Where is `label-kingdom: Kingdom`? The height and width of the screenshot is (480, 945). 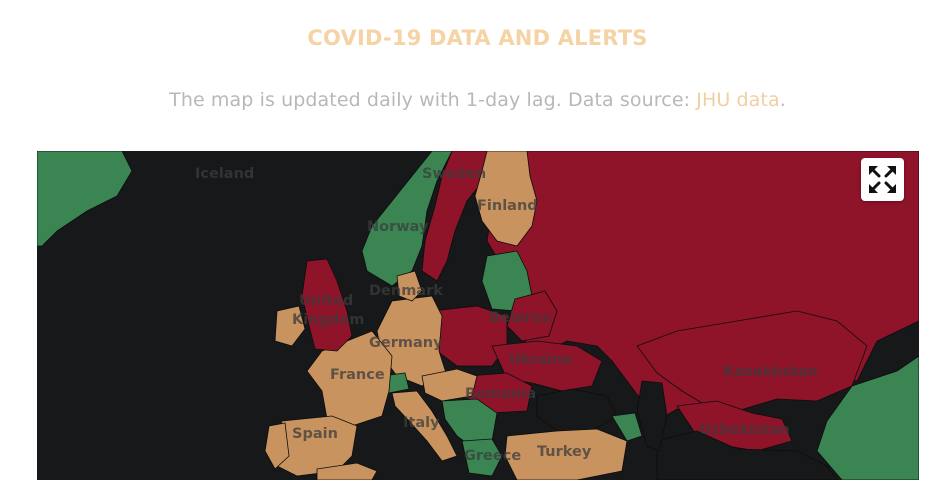 label-kingdom: Kingdom is located at coordinates (328, 320).